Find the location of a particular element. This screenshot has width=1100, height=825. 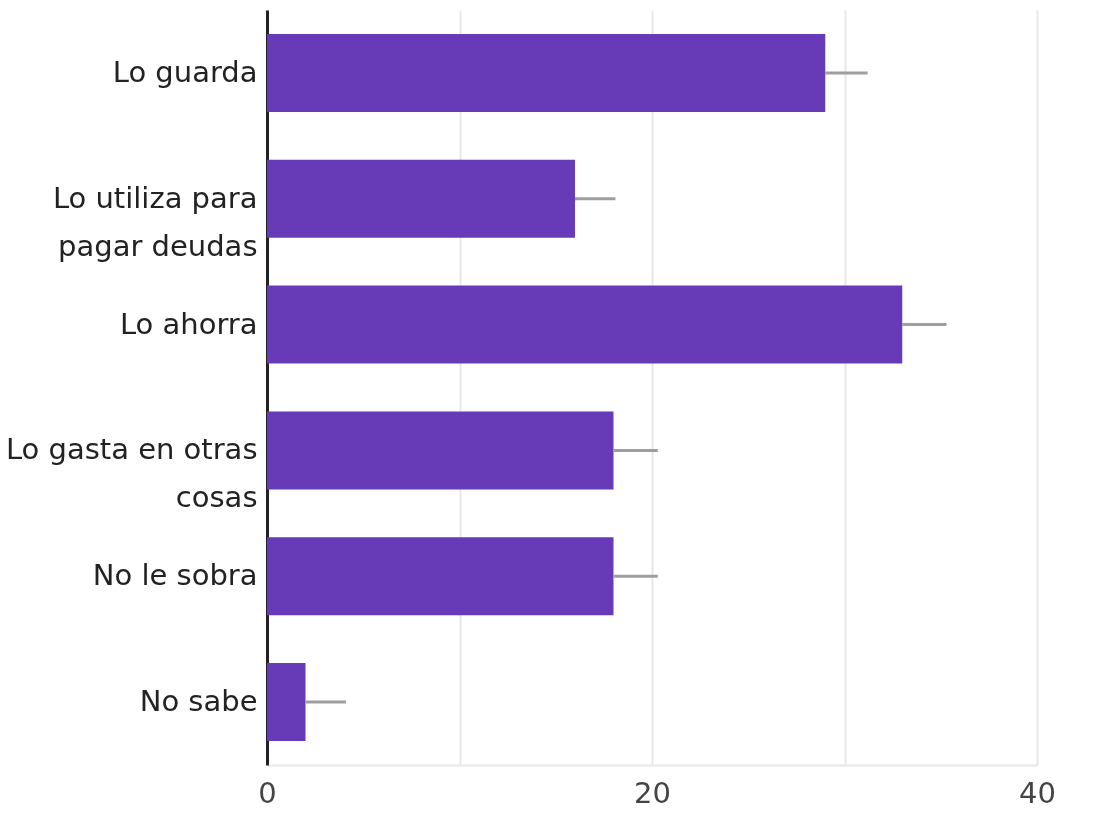

x-tick-label: 20 is located at coordinates (652, 792).